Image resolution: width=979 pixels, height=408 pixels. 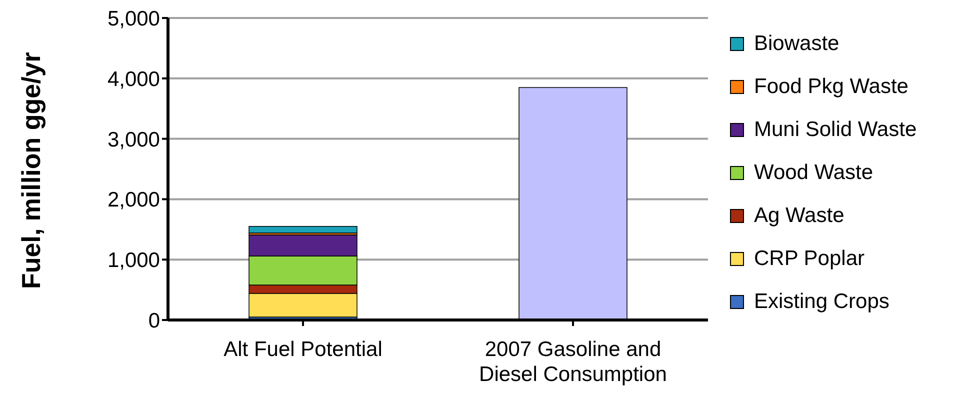 I want to click on y-axis-title: Fuel, million gge/yr, so click(x=31, y=170).